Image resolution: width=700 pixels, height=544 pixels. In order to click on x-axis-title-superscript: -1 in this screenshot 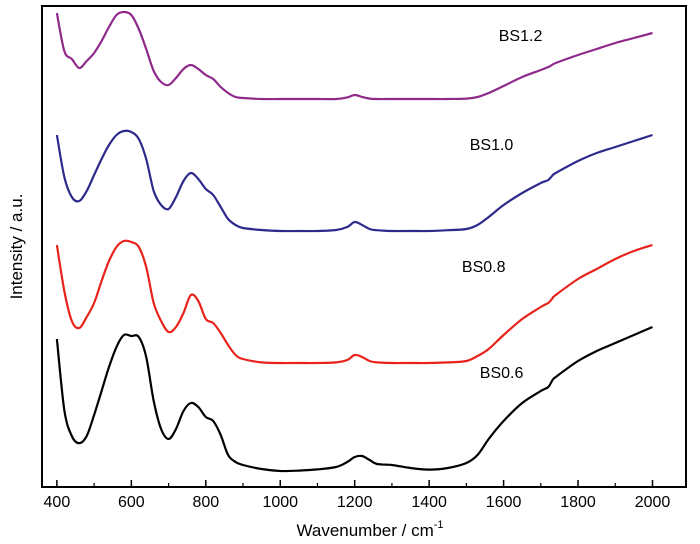, I will do `click(439, 525)`.